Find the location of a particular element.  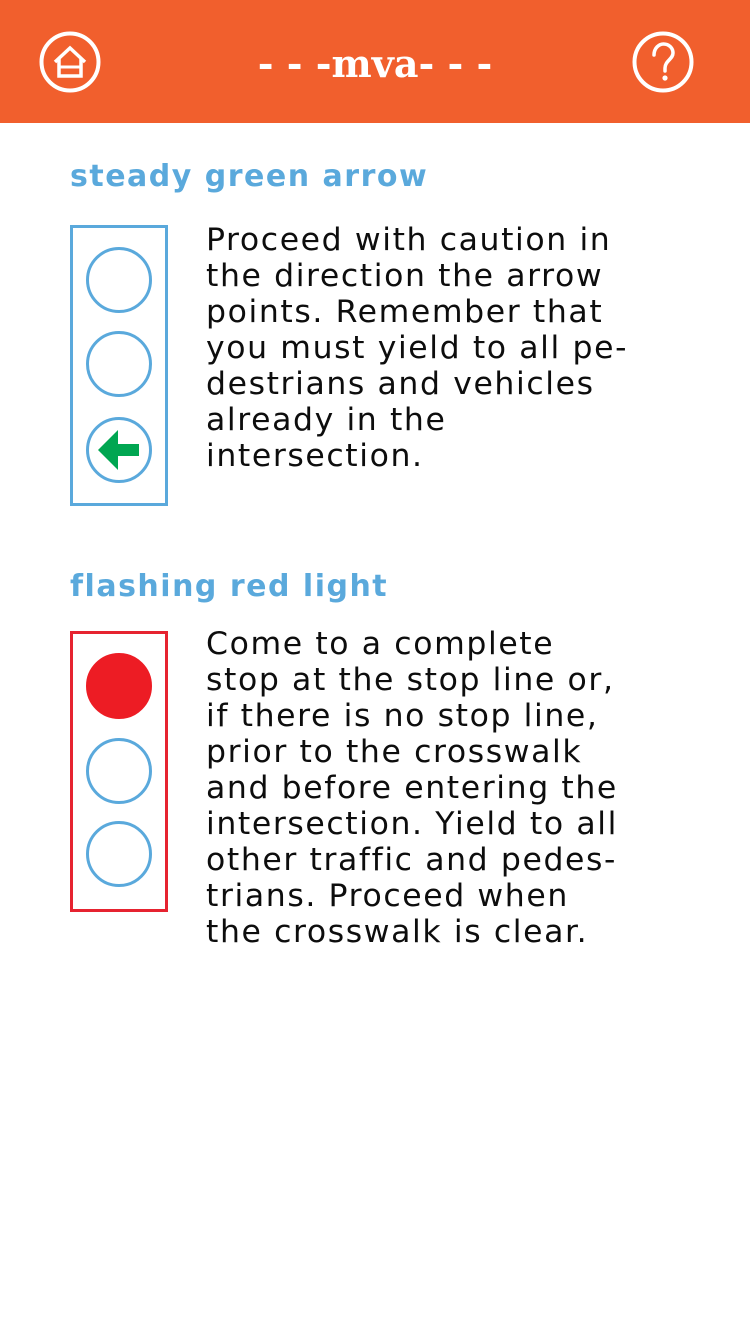

description-line: Come to a complete is located at coordinates (380, 644).